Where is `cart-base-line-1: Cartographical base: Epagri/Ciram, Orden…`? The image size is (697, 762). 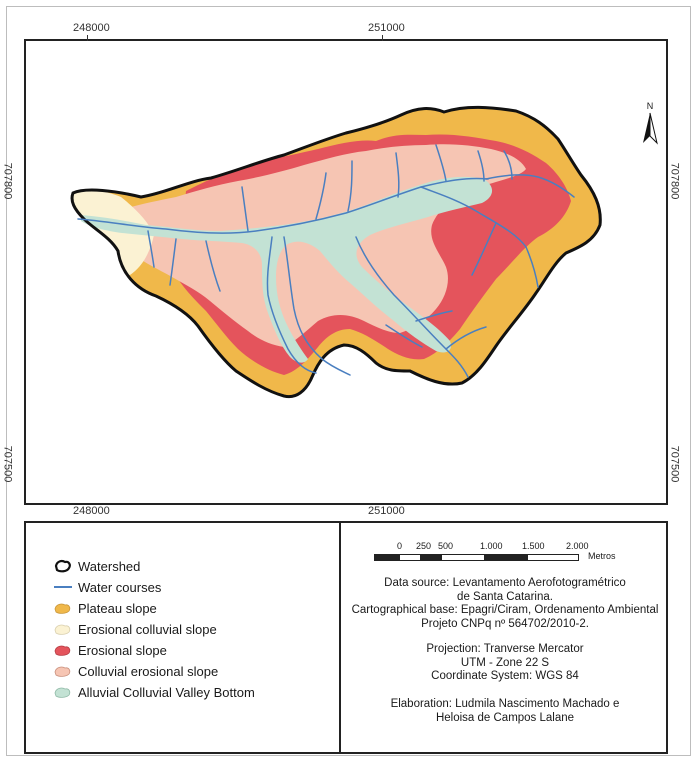
cart-base-line-1: Cartographical base: Epagri/Ciram, Orden… is located at coordinates (505, 610).